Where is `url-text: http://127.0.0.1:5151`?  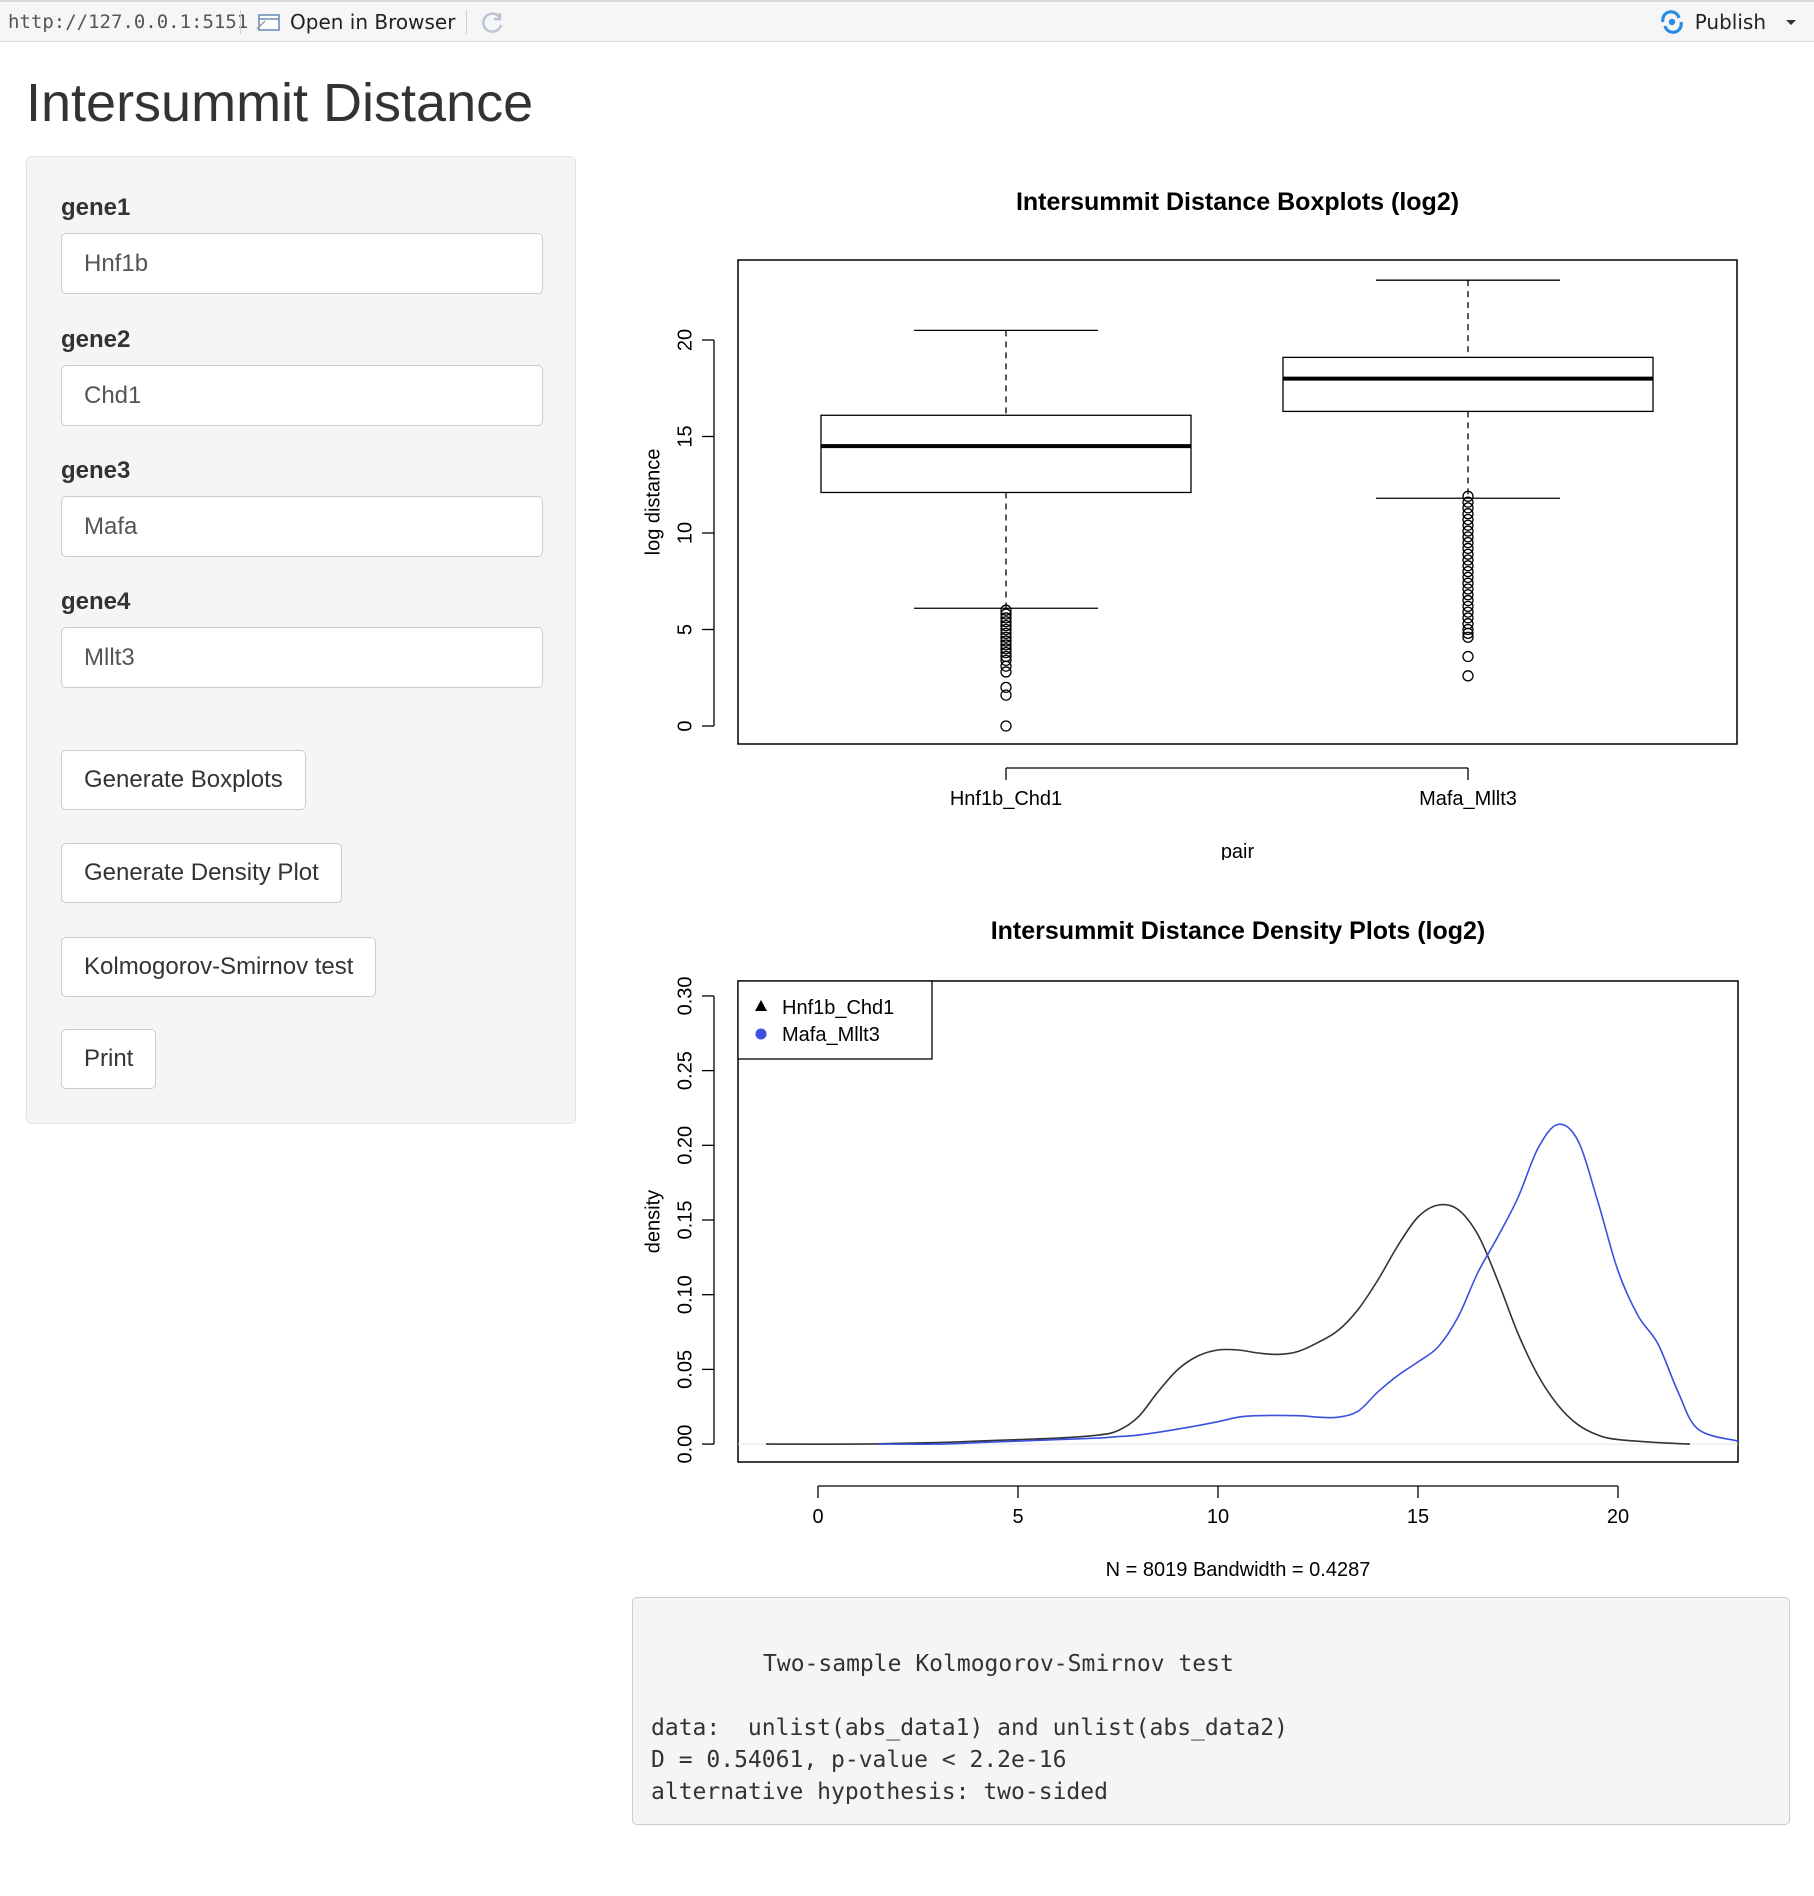 url-text: http://127.0.0.1:5151 is located at coordinates (128, 22).